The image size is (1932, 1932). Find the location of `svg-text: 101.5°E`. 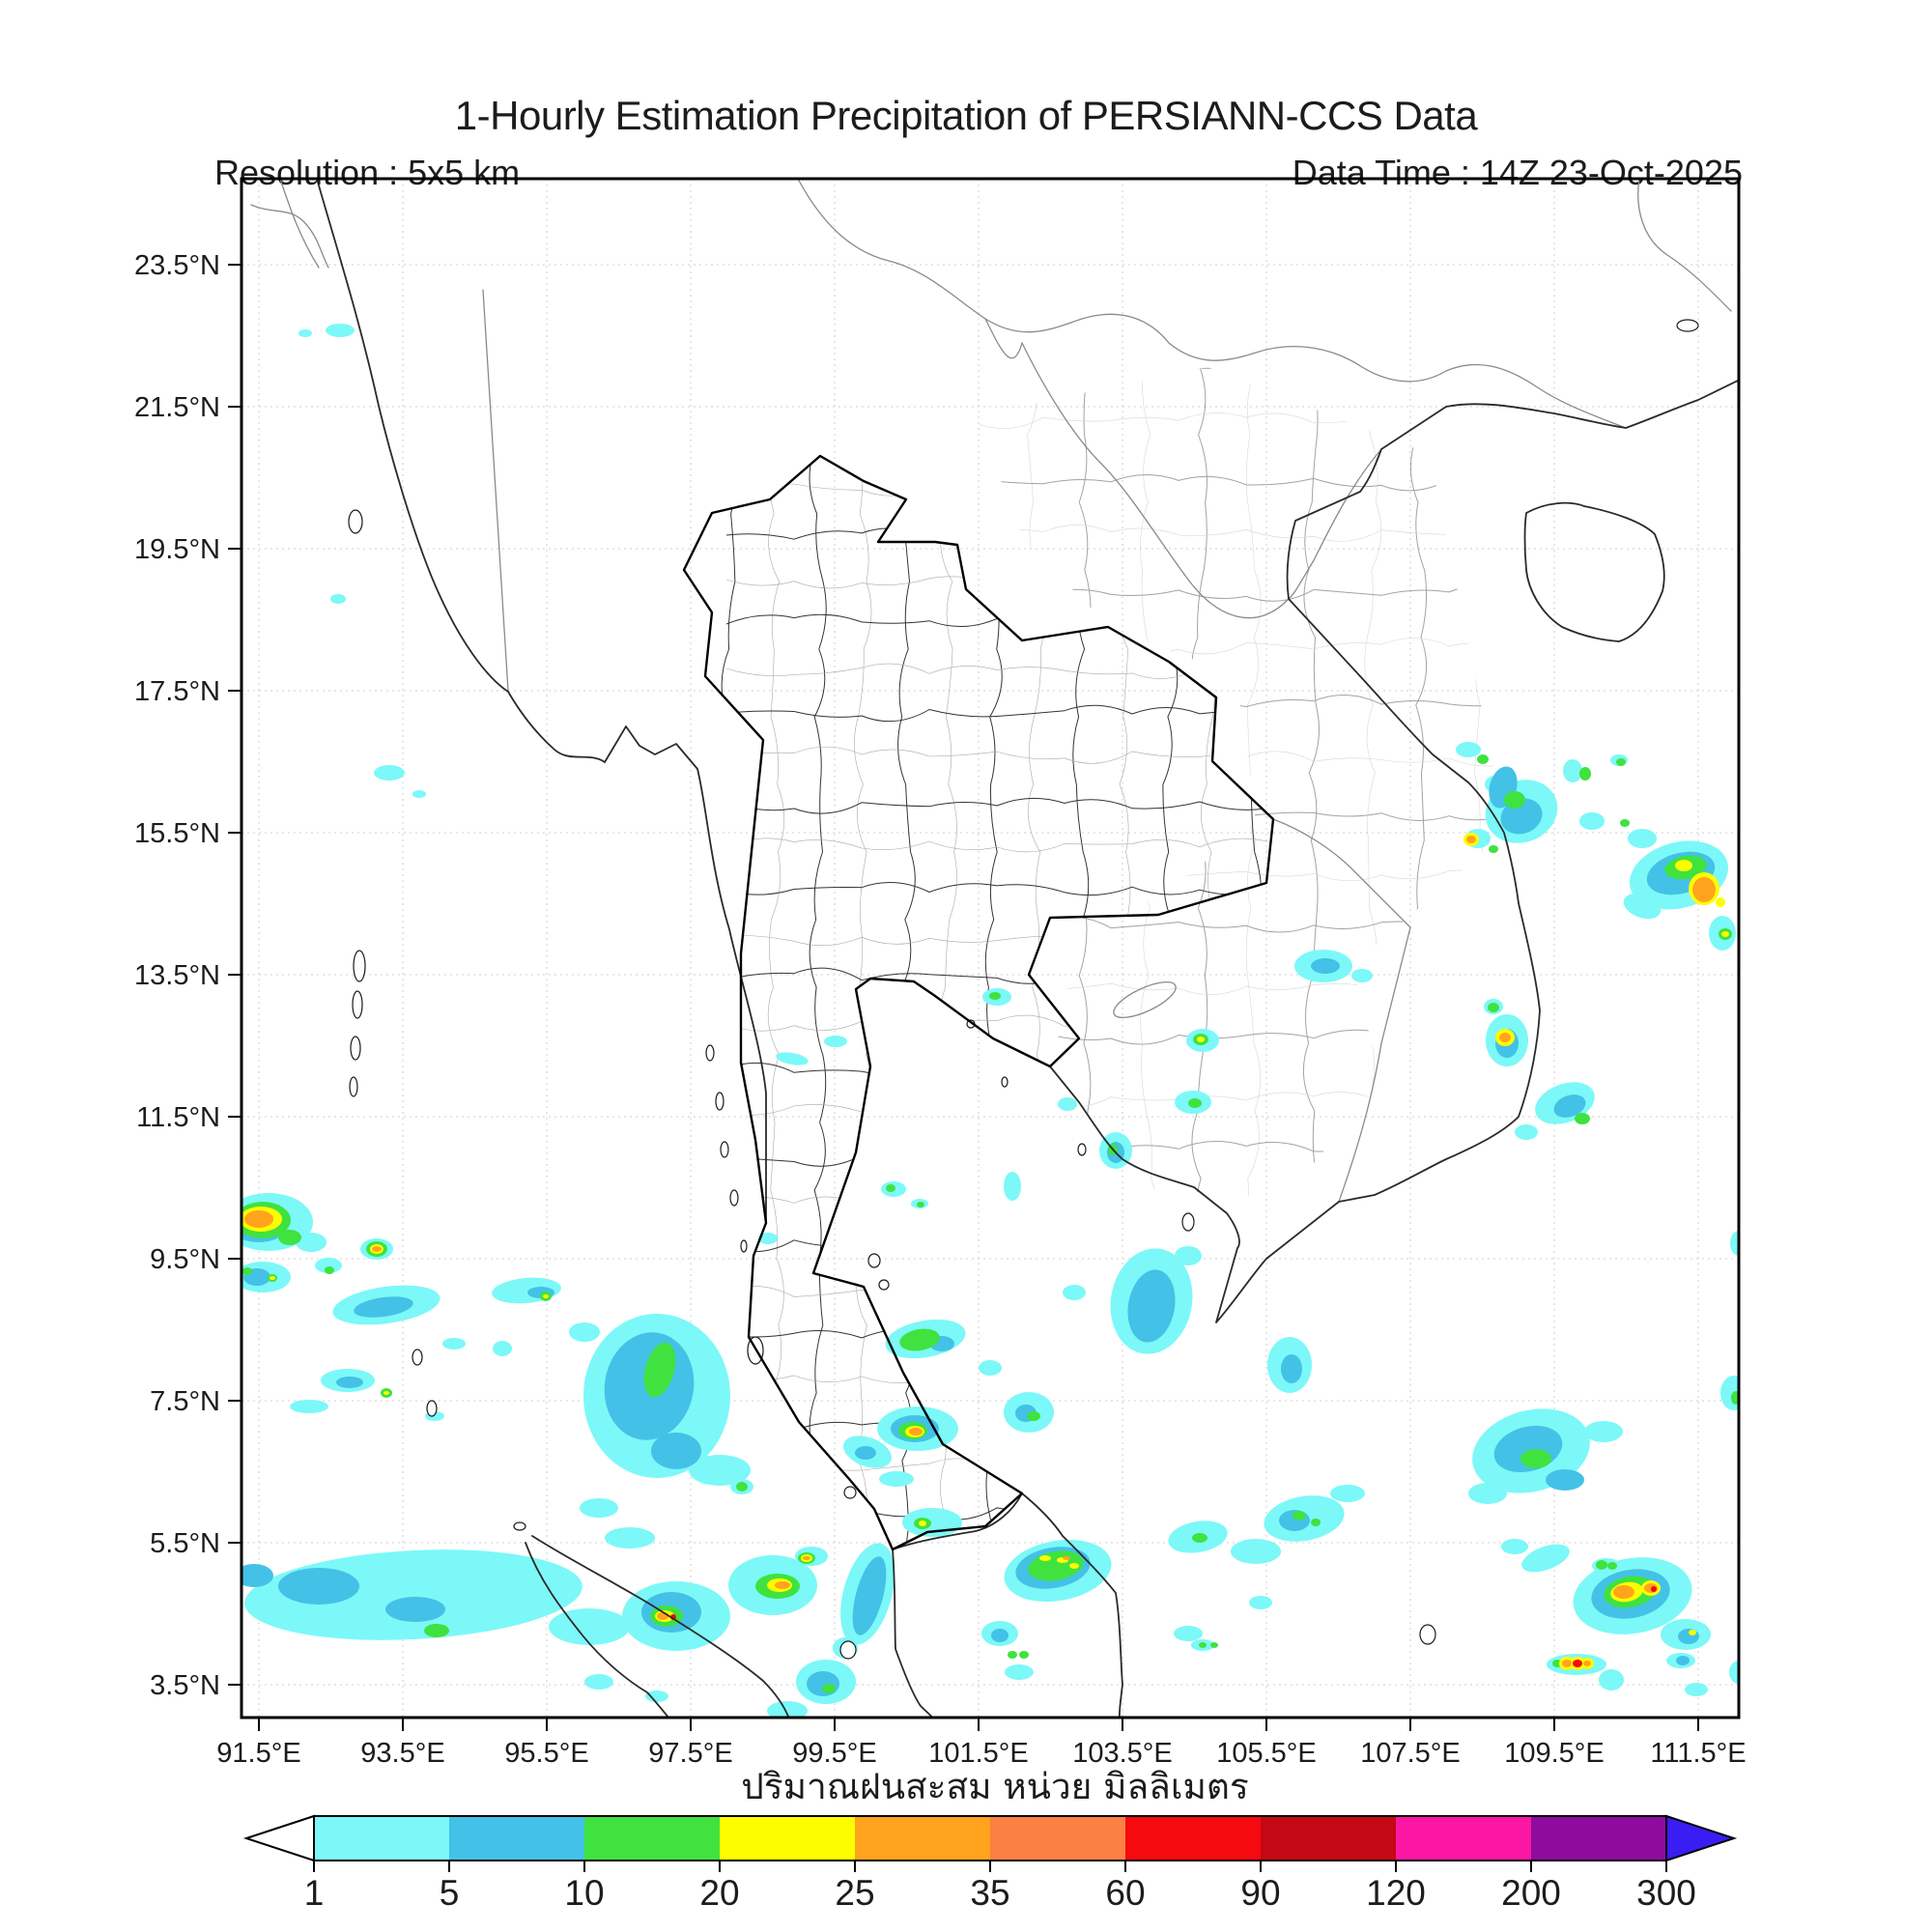

svg-text: 101.5°E is located at coordinates (978, 1753).